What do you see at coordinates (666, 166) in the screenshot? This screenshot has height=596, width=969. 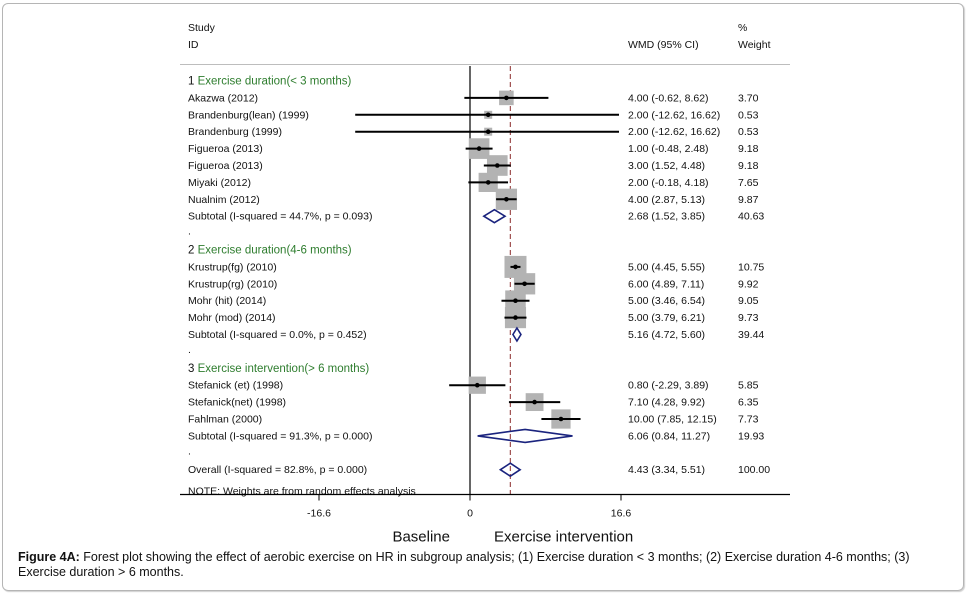 I see `study-wmd-ci: 3.00 (1.52, 4.48)` at bounding box center [666, 166].